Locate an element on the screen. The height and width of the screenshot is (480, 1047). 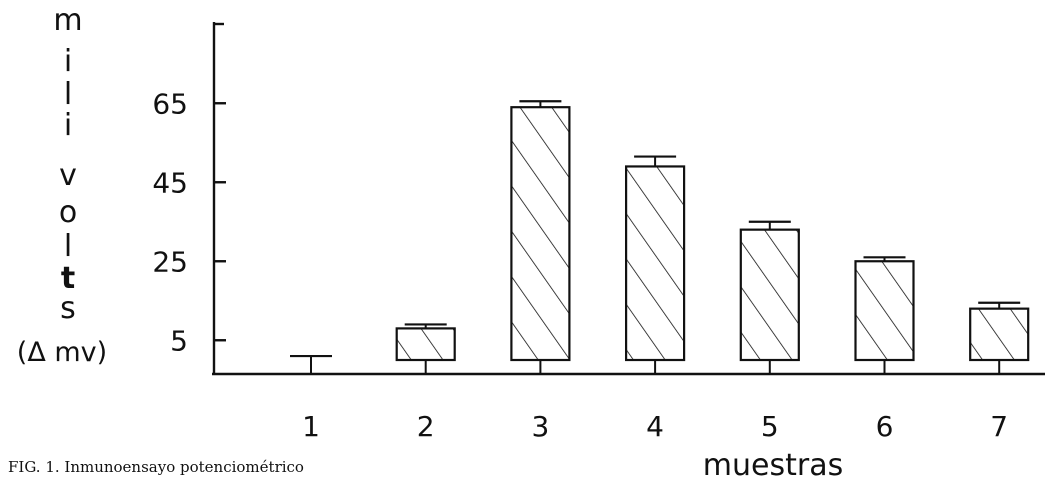
y-axis-unit: (Δ mv) is located at coordinates (62, 352).